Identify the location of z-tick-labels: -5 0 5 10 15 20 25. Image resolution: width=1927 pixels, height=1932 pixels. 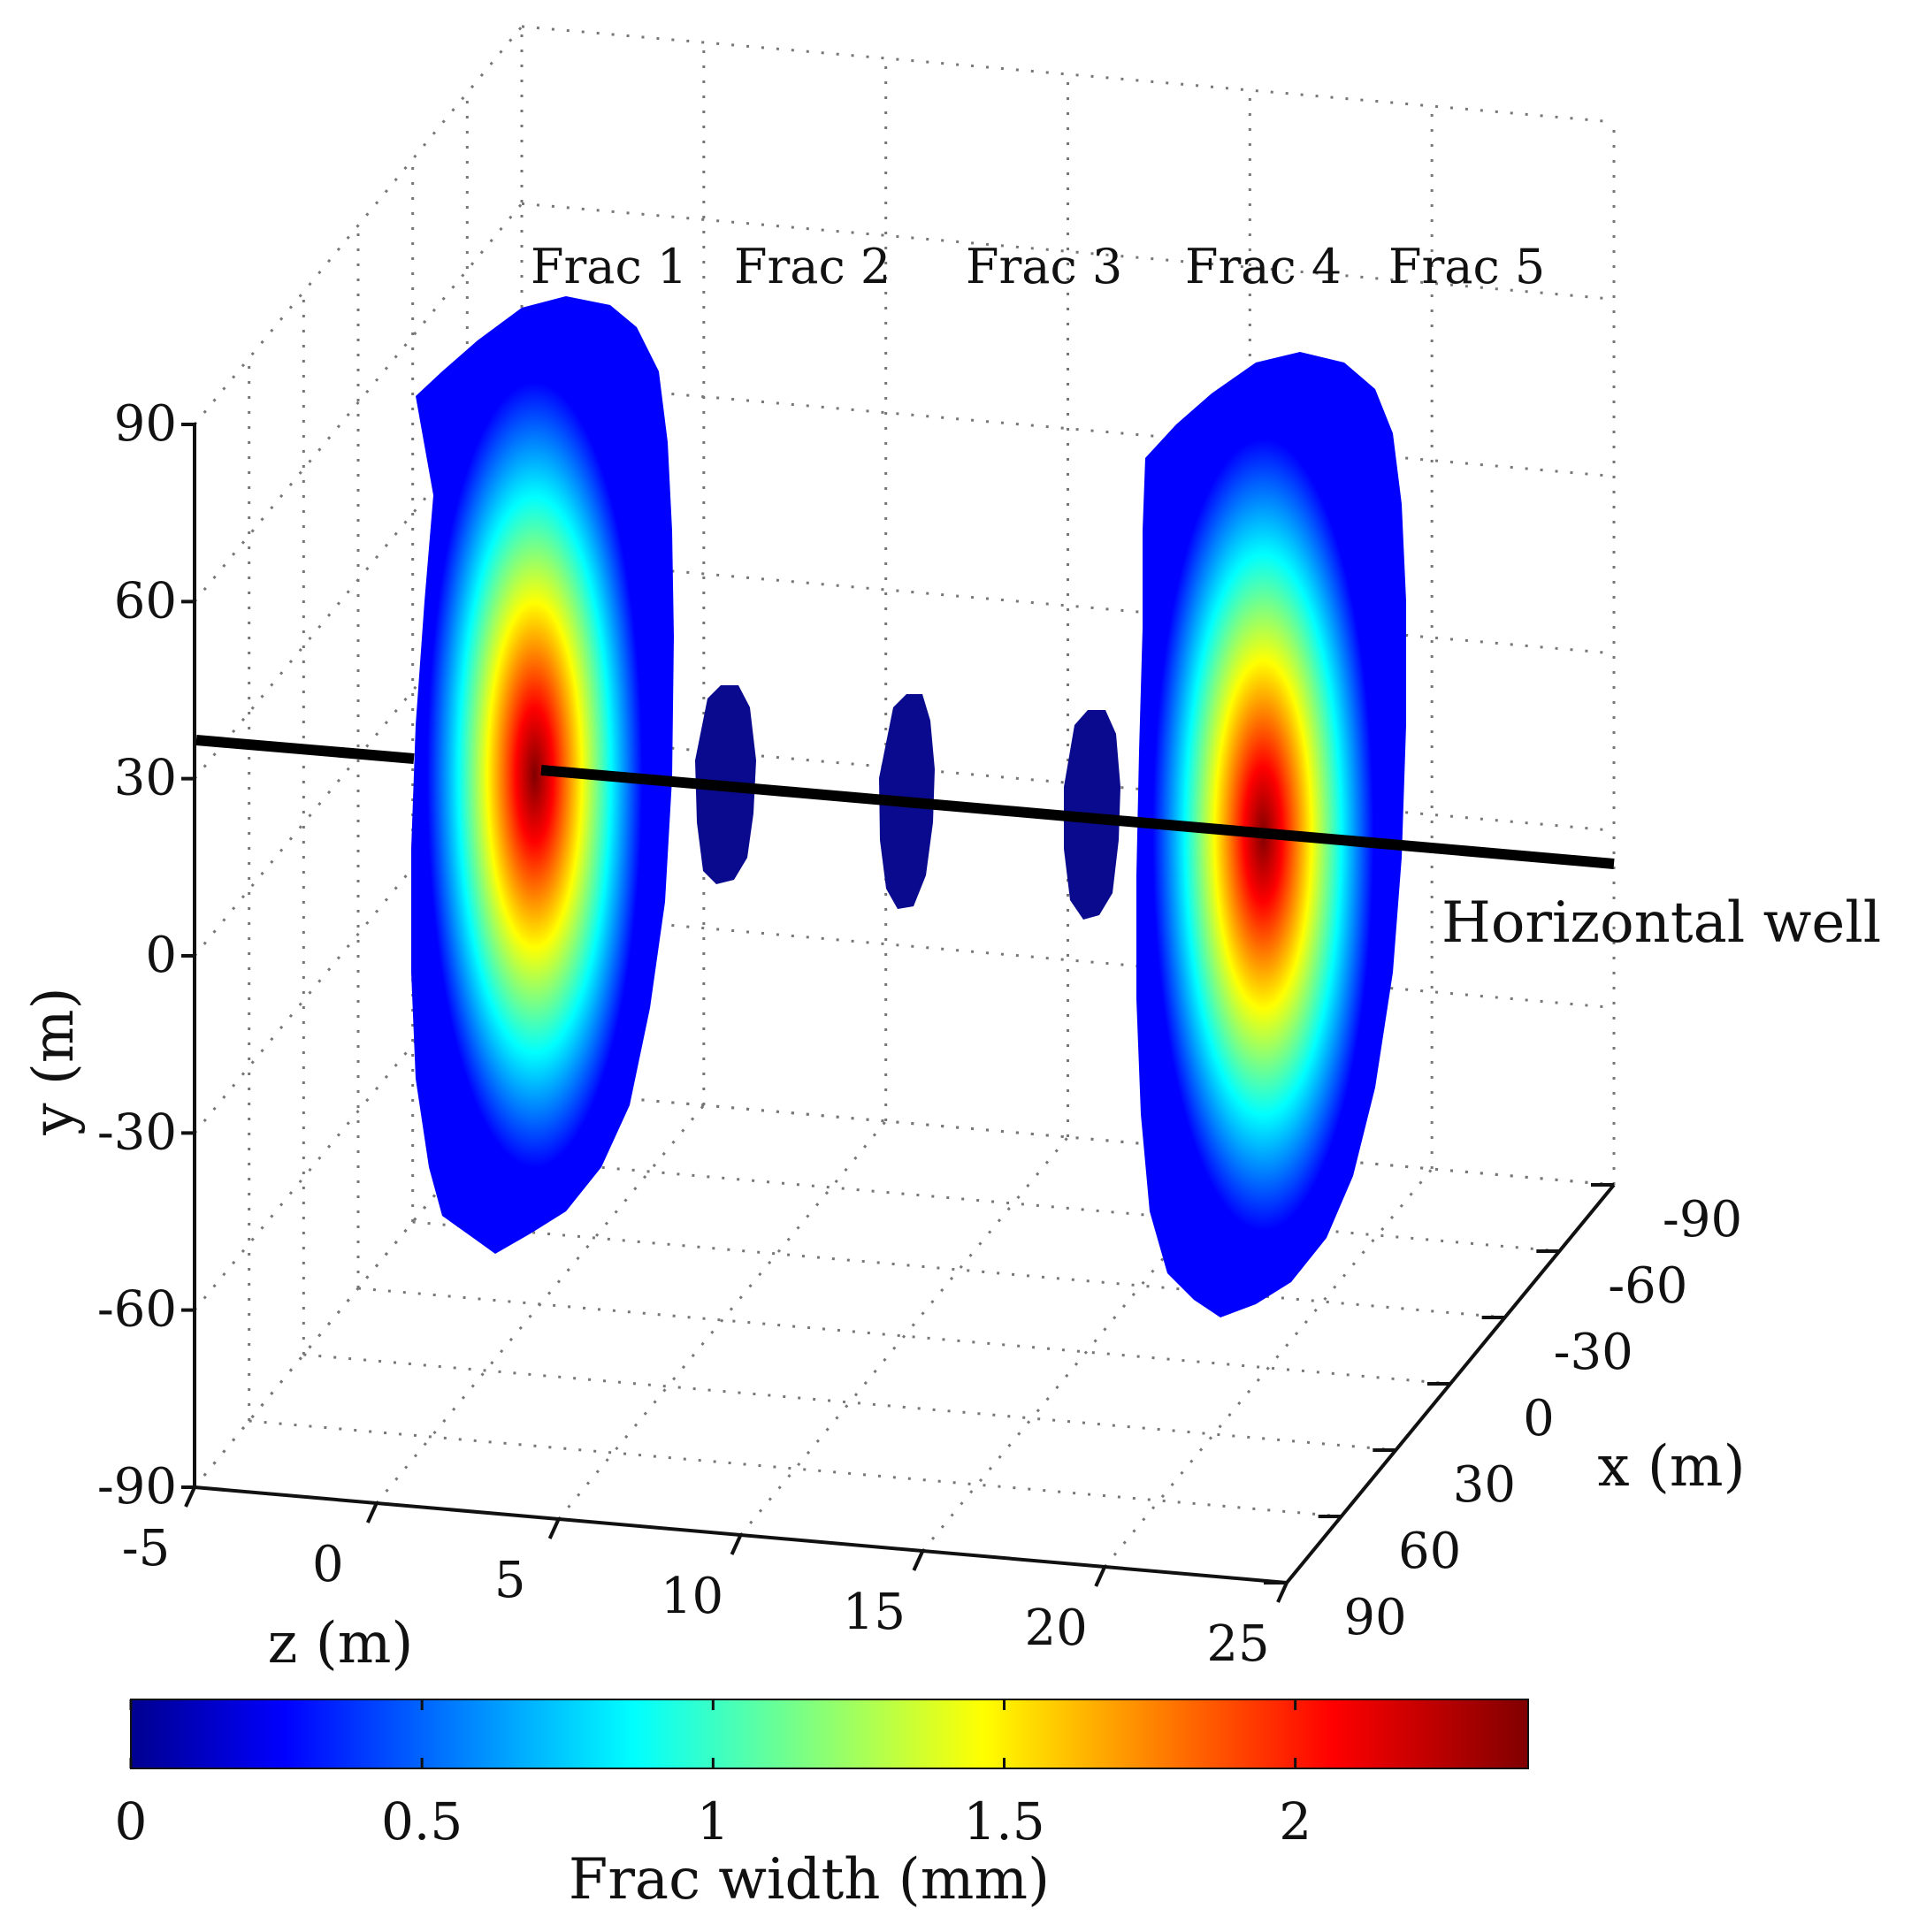
(696, 1596).